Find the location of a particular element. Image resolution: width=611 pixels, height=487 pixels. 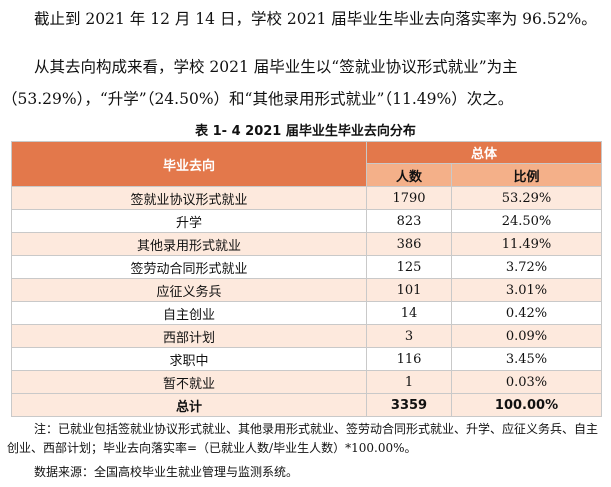

cell-count: 823 is located at coordinates (409, 221).